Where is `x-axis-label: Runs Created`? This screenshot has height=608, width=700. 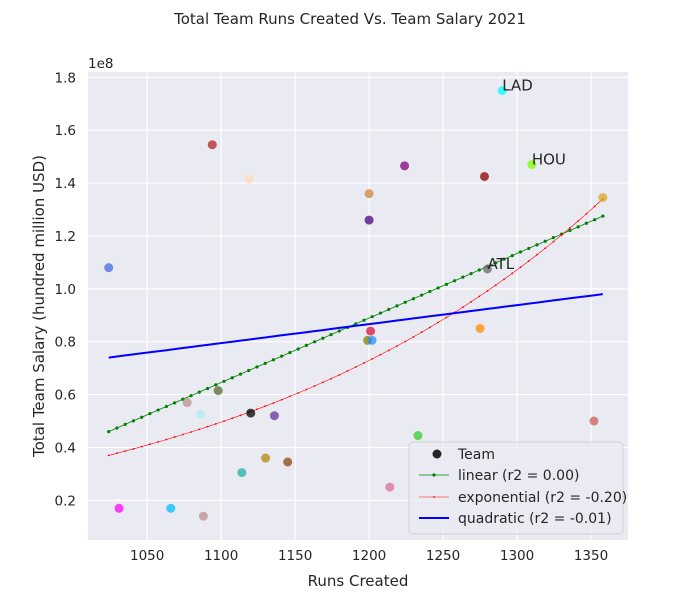 x-axis-label: Runs Created is located at coordinates (358, 581).